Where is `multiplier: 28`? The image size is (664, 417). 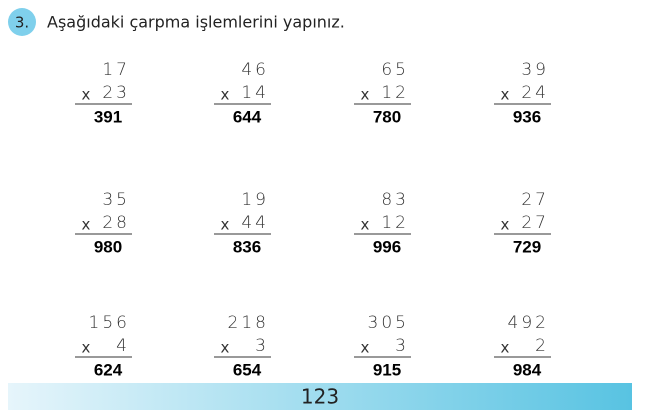 multiplier: 28 is located at coordinates (116, 223).